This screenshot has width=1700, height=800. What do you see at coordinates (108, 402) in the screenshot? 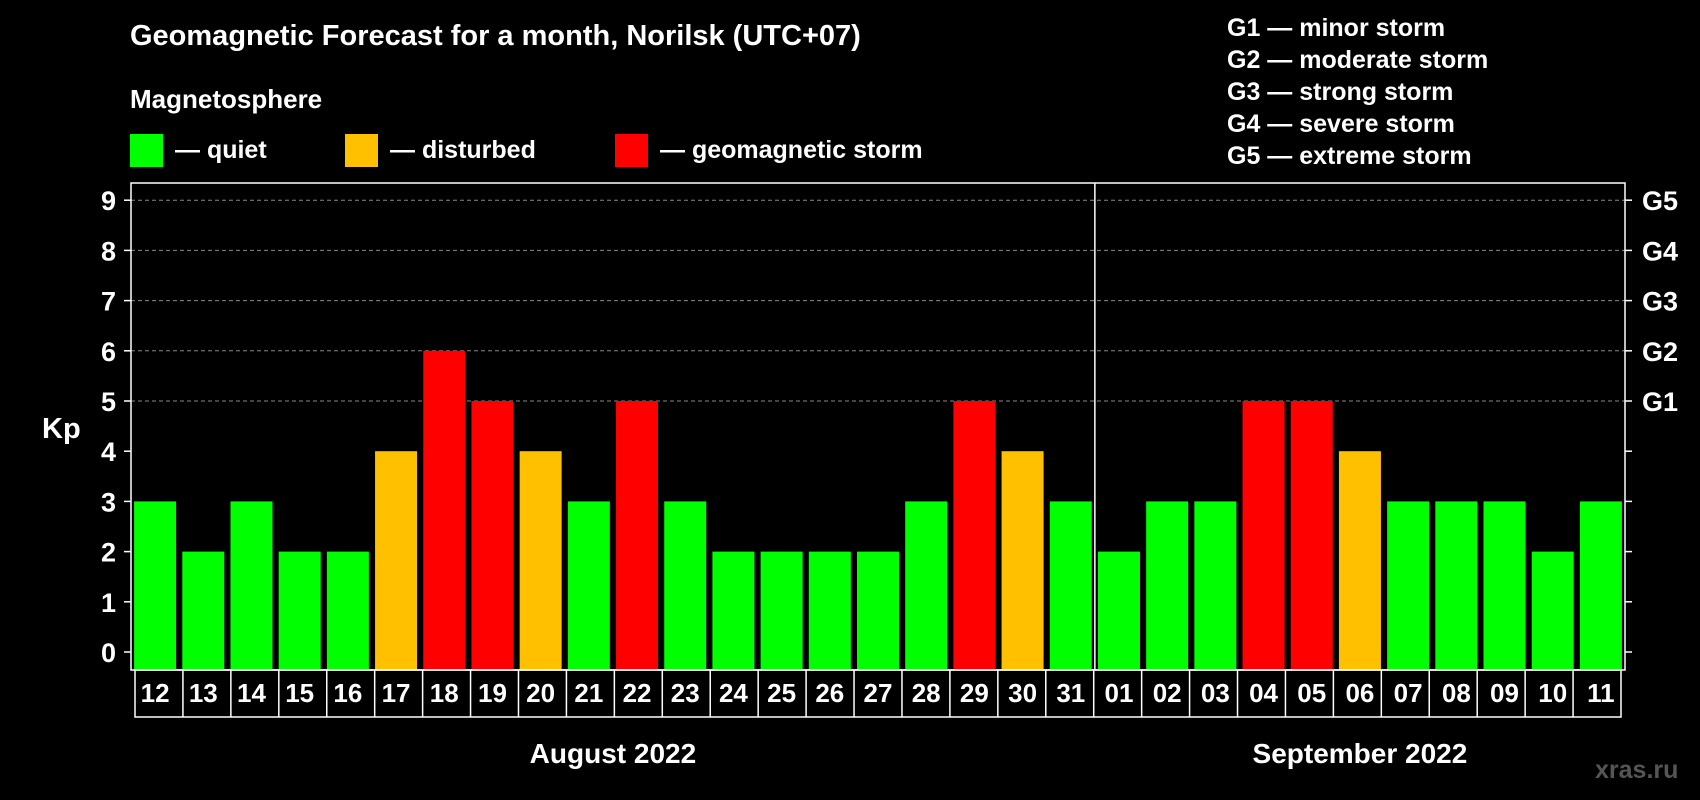
I see `y-tick-label: 5` at bounding box center [108, 402].